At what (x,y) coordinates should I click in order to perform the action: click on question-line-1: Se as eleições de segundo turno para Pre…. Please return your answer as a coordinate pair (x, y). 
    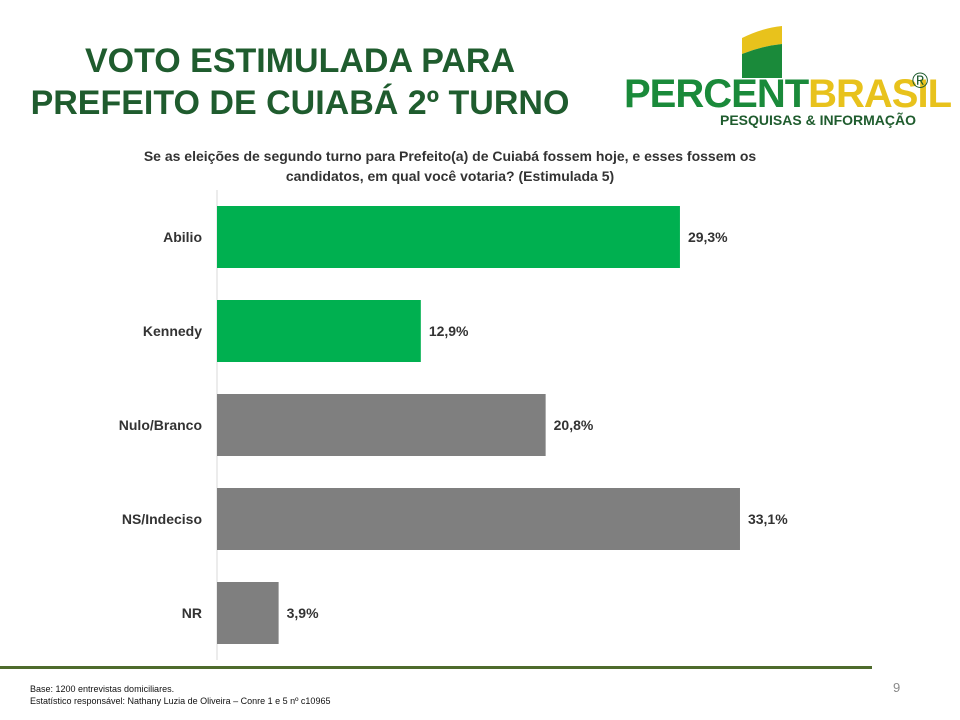
    Looking at the image, I should click on (450, 156).